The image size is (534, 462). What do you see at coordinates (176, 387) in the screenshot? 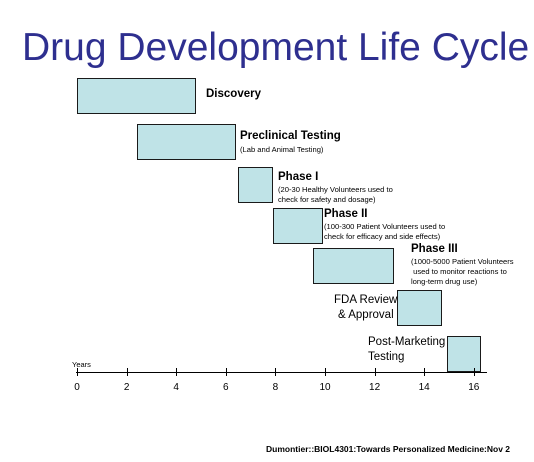
I see `axis-tick-label: 4` at bounding box center [176, 387].